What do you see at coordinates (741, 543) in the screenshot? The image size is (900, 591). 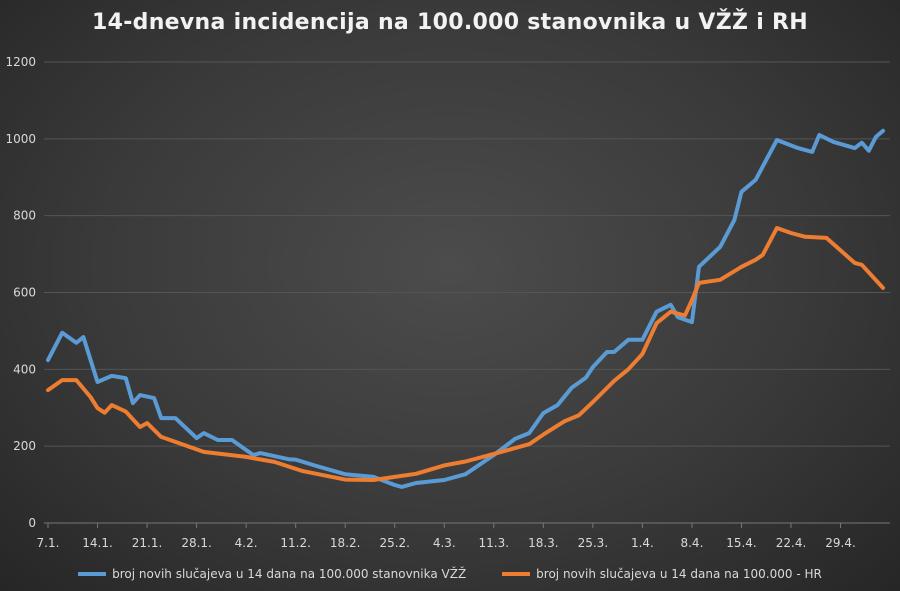 I see `x-tick-label: 15.4.` at bounding box center [741, 543].